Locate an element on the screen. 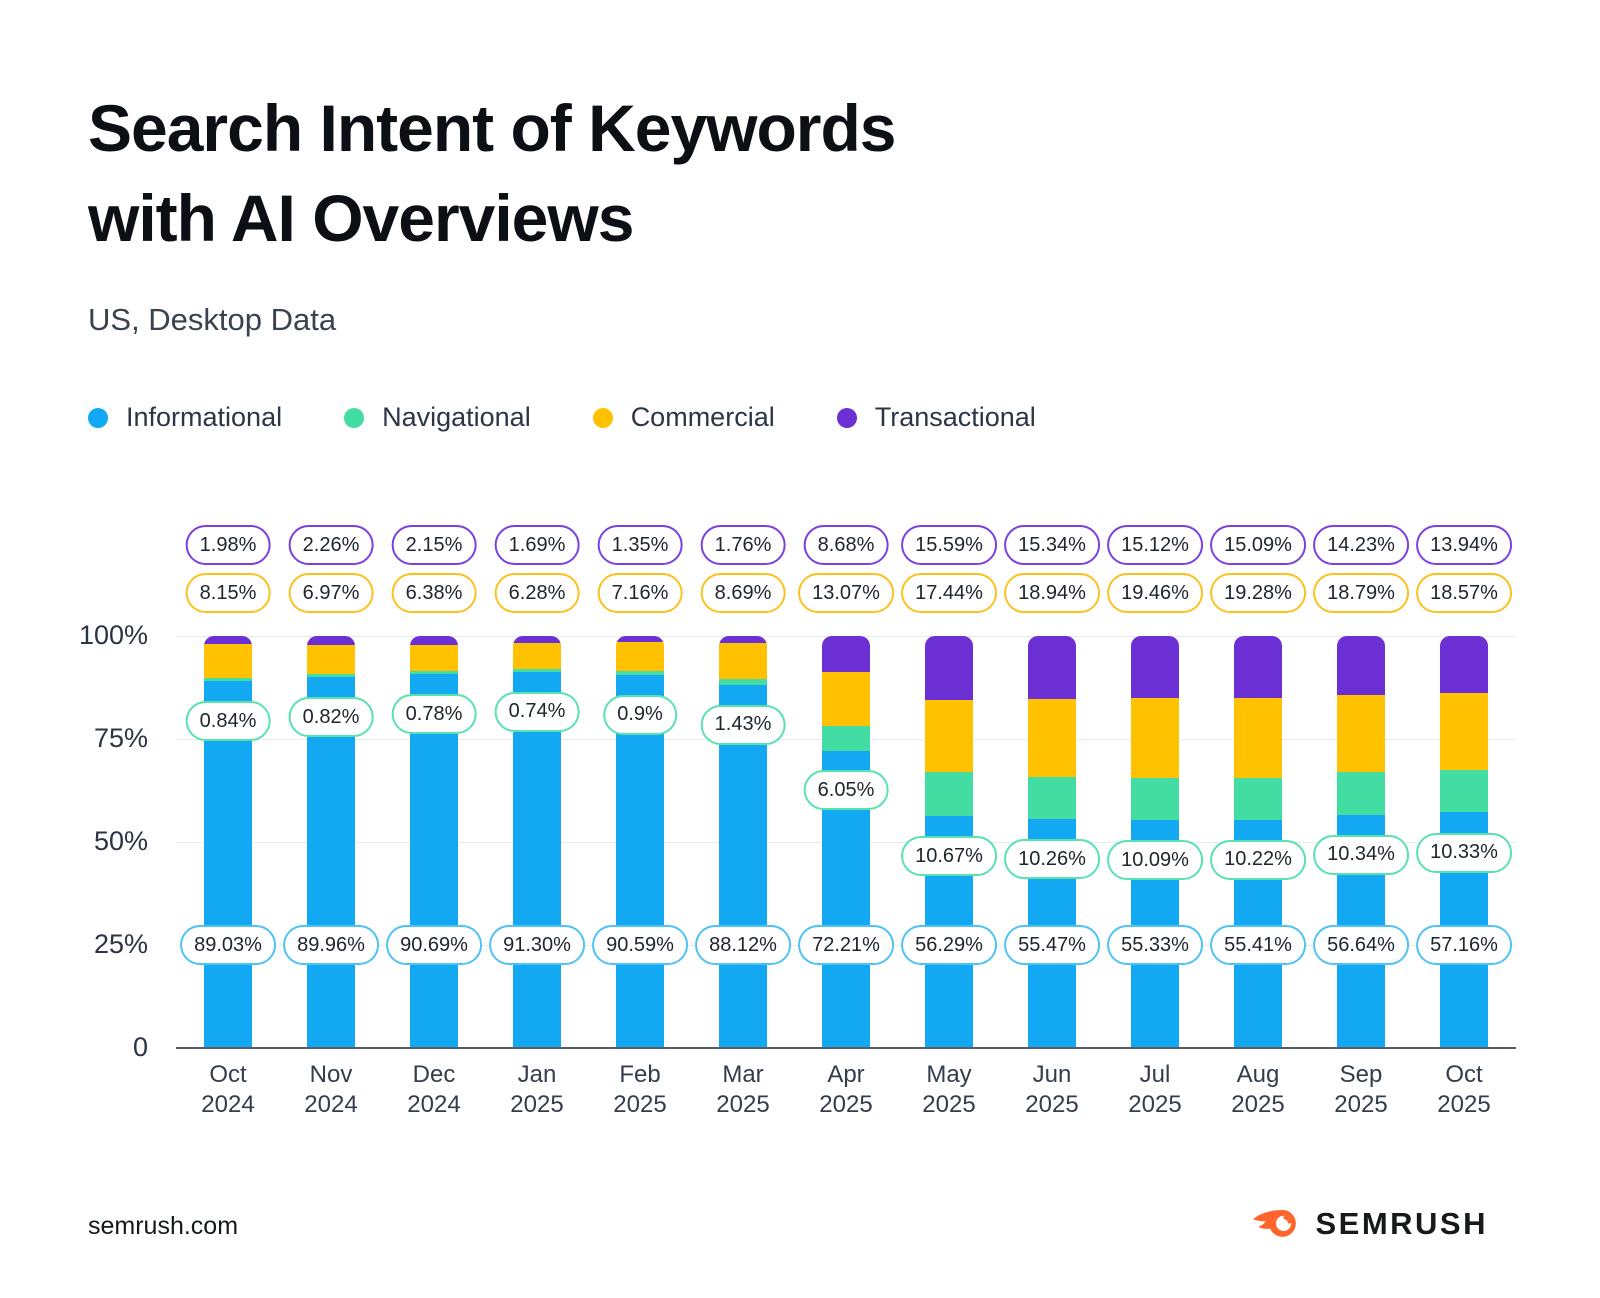 The width and height of the screenshot is (1600, 1298). value-badge-navigational: 0.74% is located at coordinates (537, 711).